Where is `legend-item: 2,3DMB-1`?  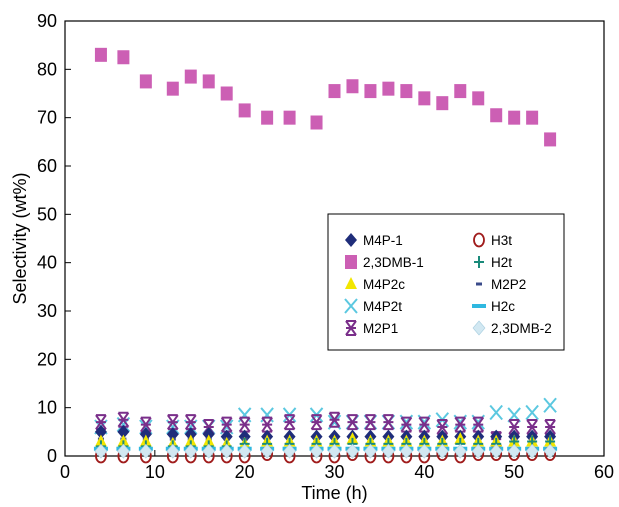
legend-item: 2,3DMB-1 is located at coordinates (384, 262).